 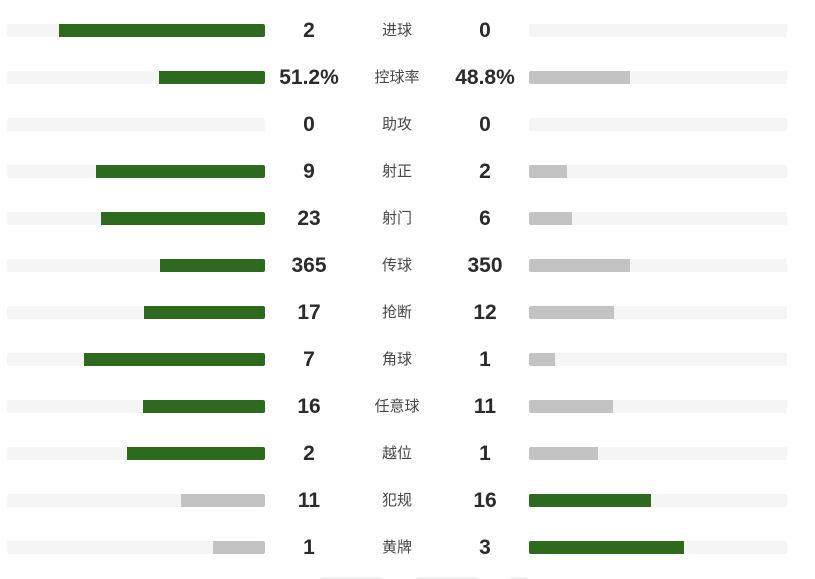 What do you see at coordinates (309, 547) in the screenshot?
I see `home-stat-value: 1` at bounding box center [309, 547].